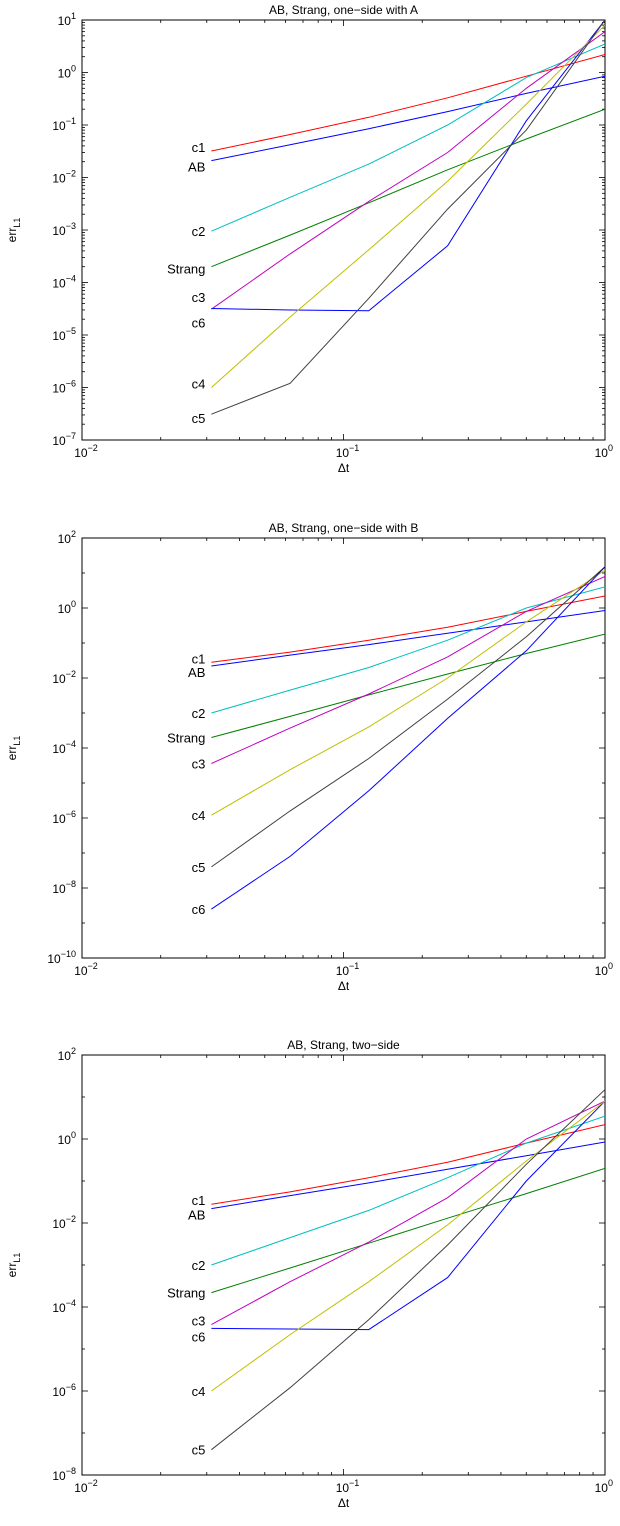 The image size is (620, 1526). Describe the element at coordinates (64, 334) in the screenshot. I see `y-tick-label: 10⁻⁵` at that location.